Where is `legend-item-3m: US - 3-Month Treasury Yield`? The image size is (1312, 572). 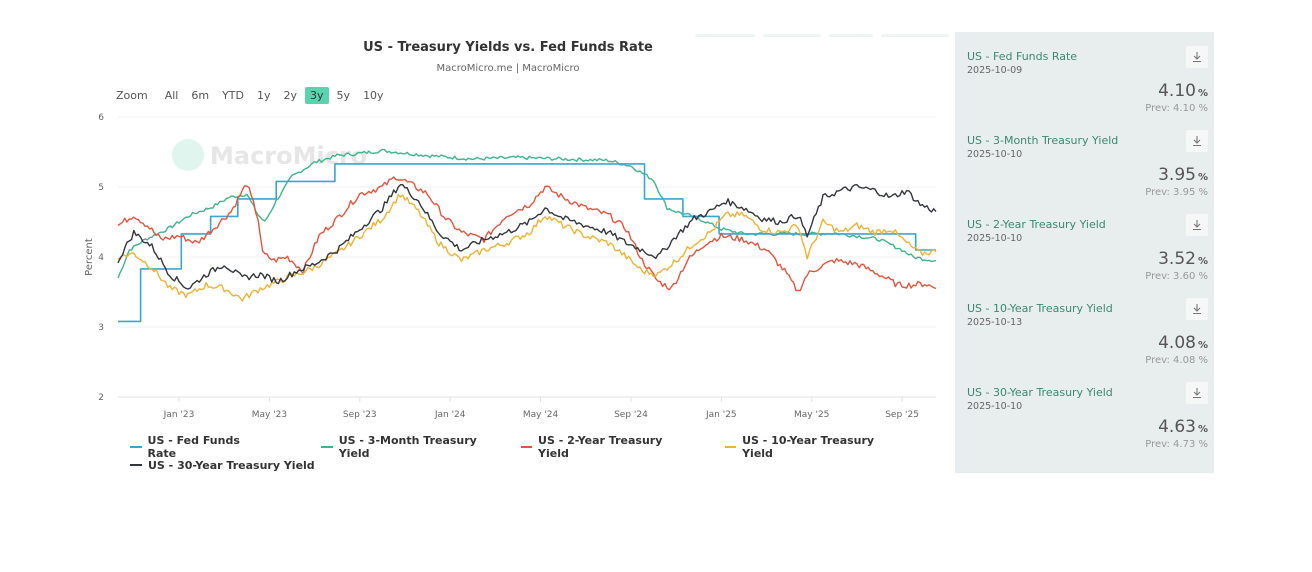 legend-item-3m: US - 3-Month Treasury Yield is located at coordinates (412, 447).